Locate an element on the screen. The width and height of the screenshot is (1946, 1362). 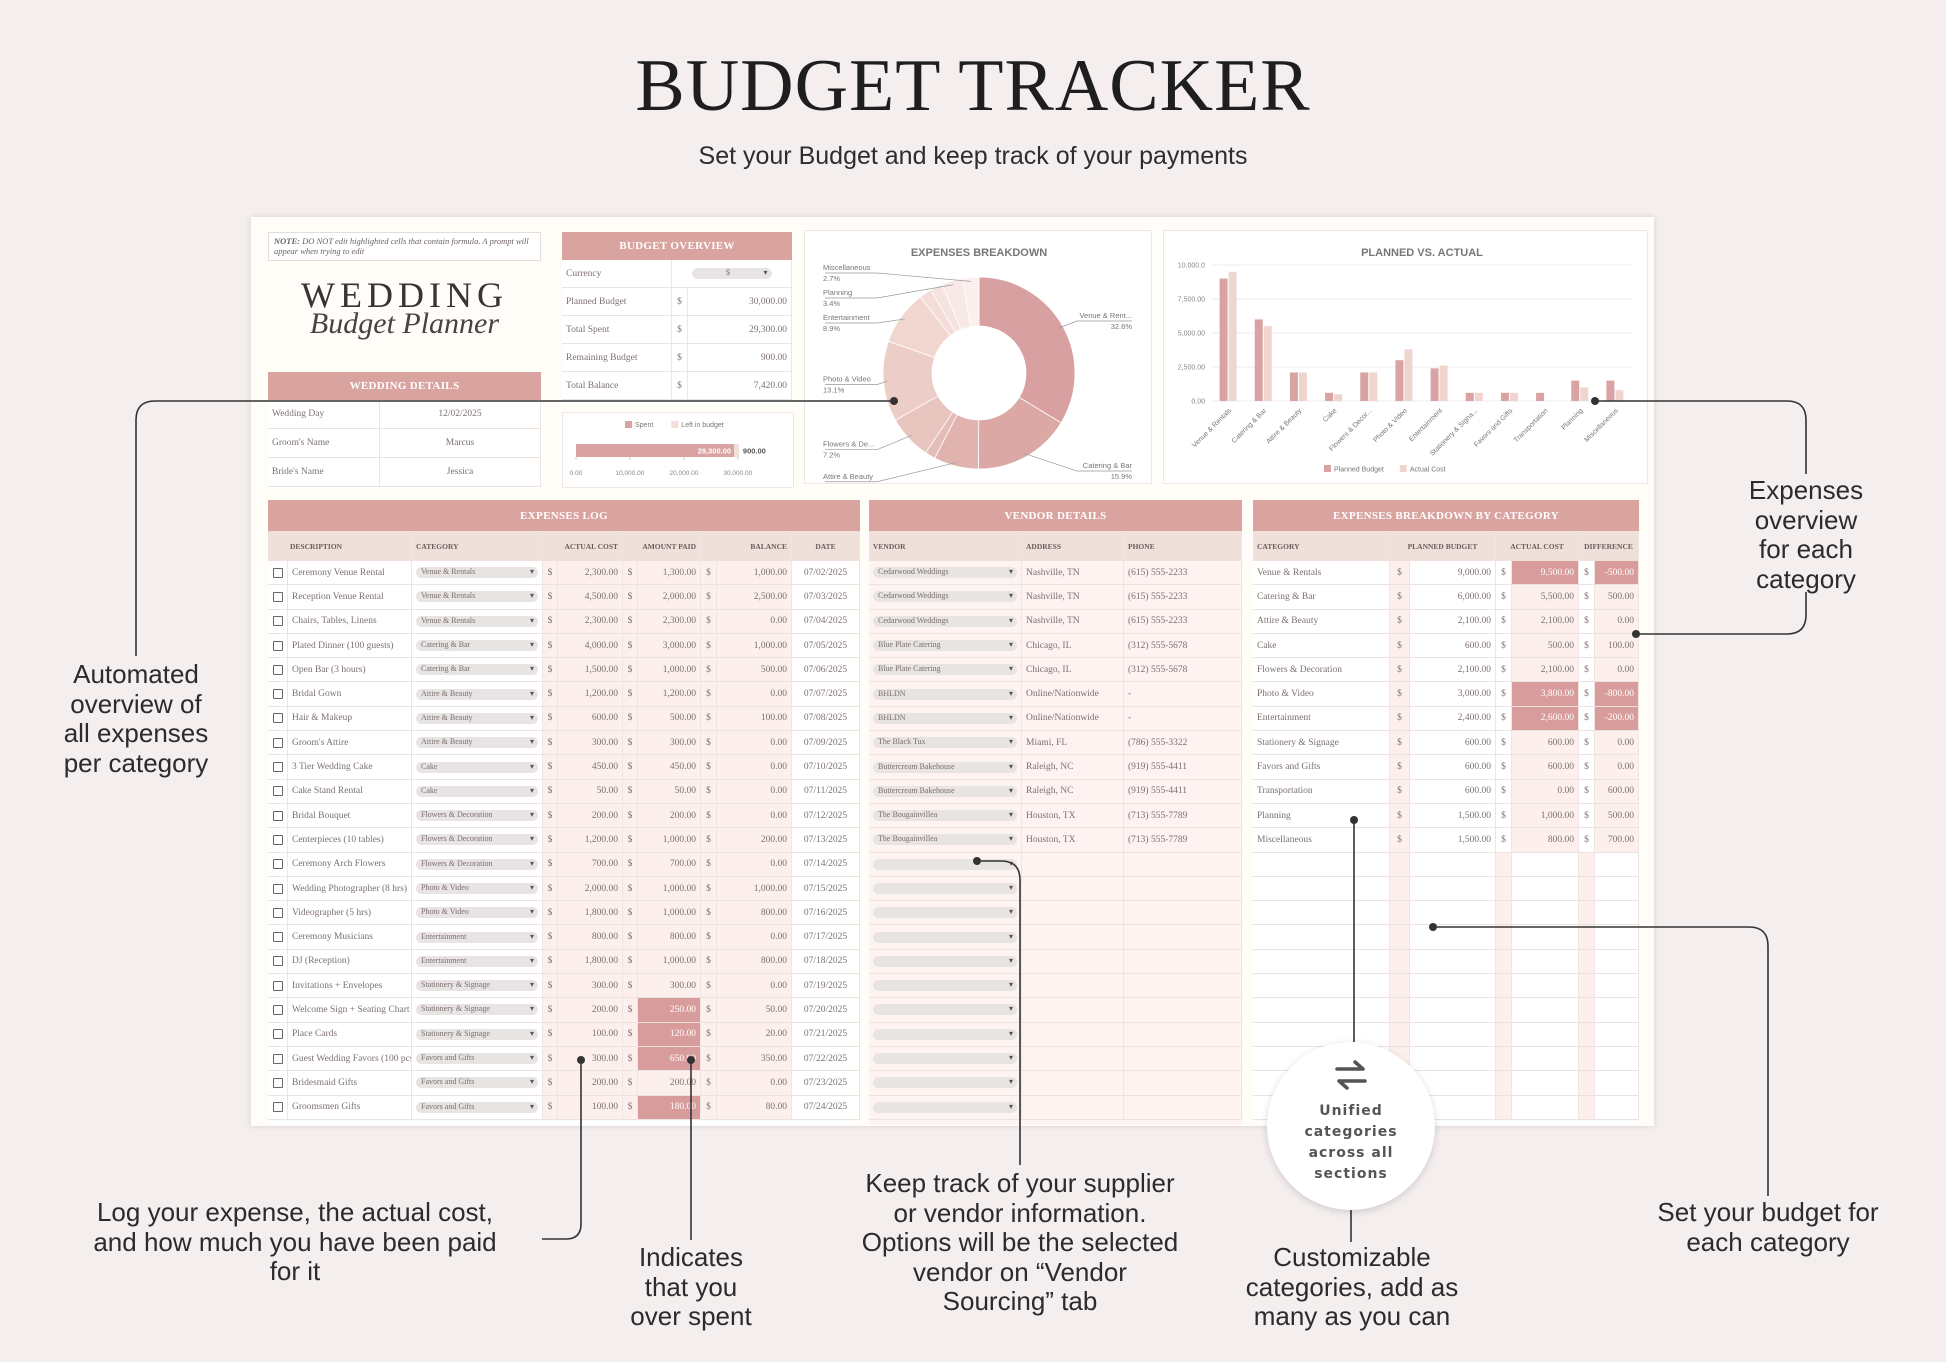
date: 07/23/2025 is located at coordinates (826, 1083).